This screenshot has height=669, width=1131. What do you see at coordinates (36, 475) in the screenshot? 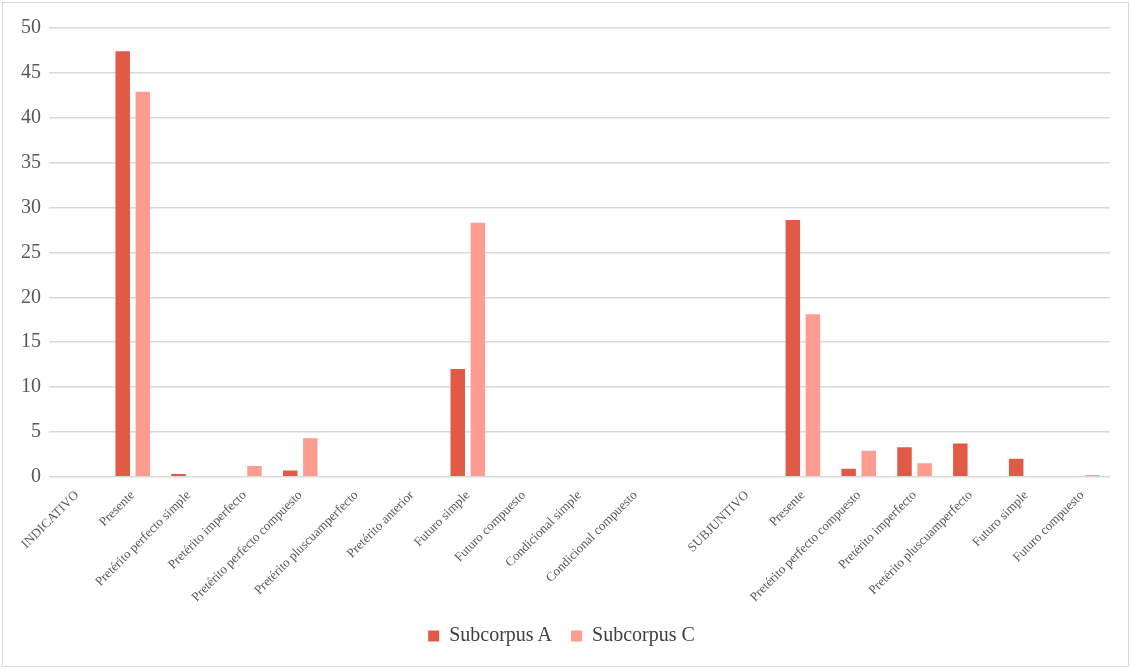
I see `y-tick-label: 0` at bounding box center [36, 475].